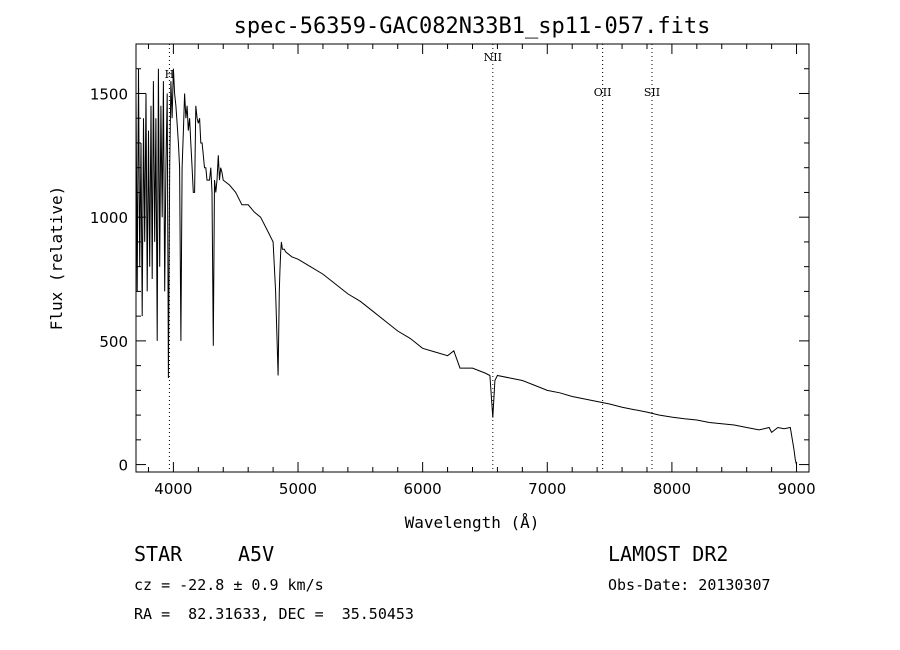 The image size is (900, 650). I want to click on survey-name: LAMOST DR2, so click(668, 554).